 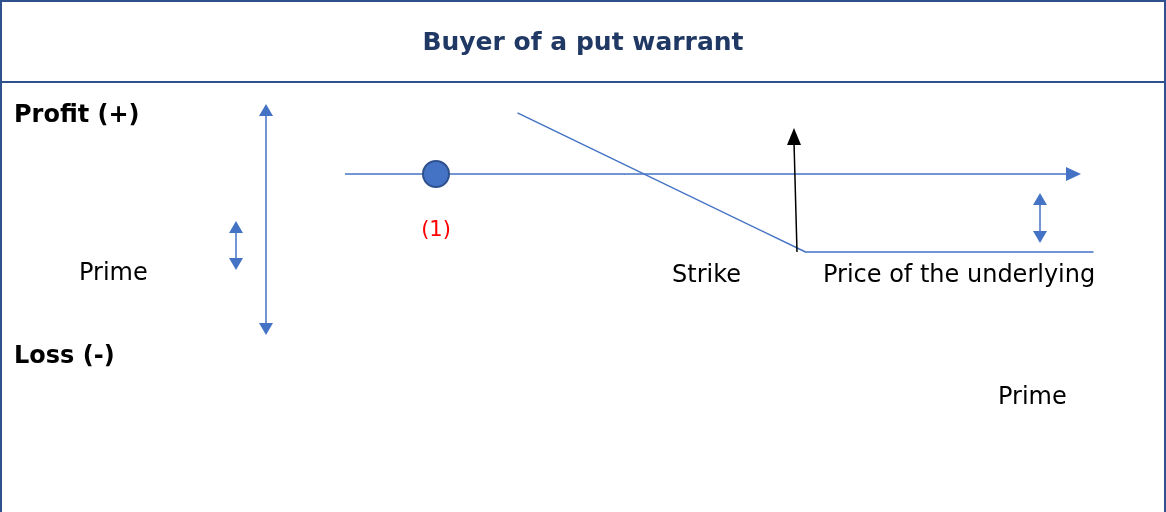 I want to click on text: Loss (-), so click(x=64, y=355).